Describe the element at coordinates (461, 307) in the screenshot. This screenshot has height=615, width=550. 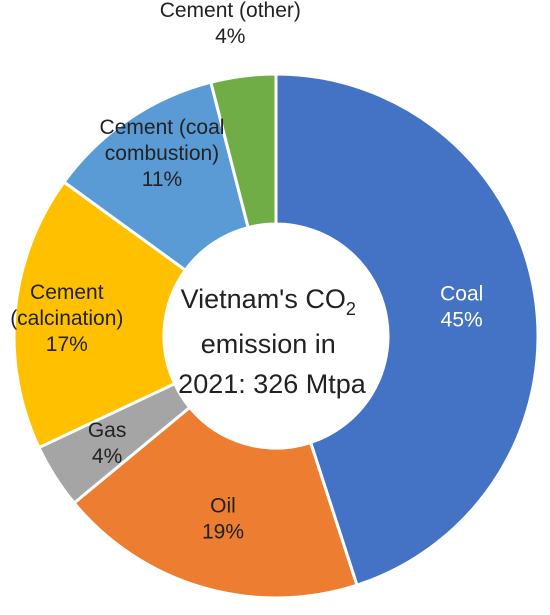
I see `label-coal: Coal 45%` at that location.